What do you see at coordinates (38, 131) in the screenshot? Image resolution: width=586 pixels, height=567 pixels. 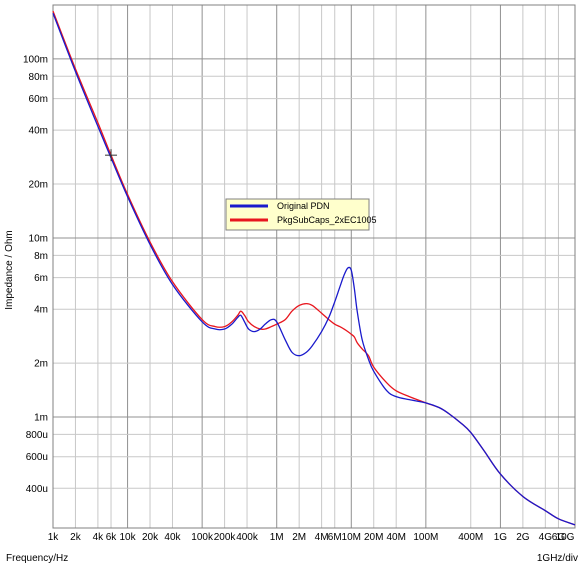 I see `y-tick-label: 40m` at bounding box center [38, 131].